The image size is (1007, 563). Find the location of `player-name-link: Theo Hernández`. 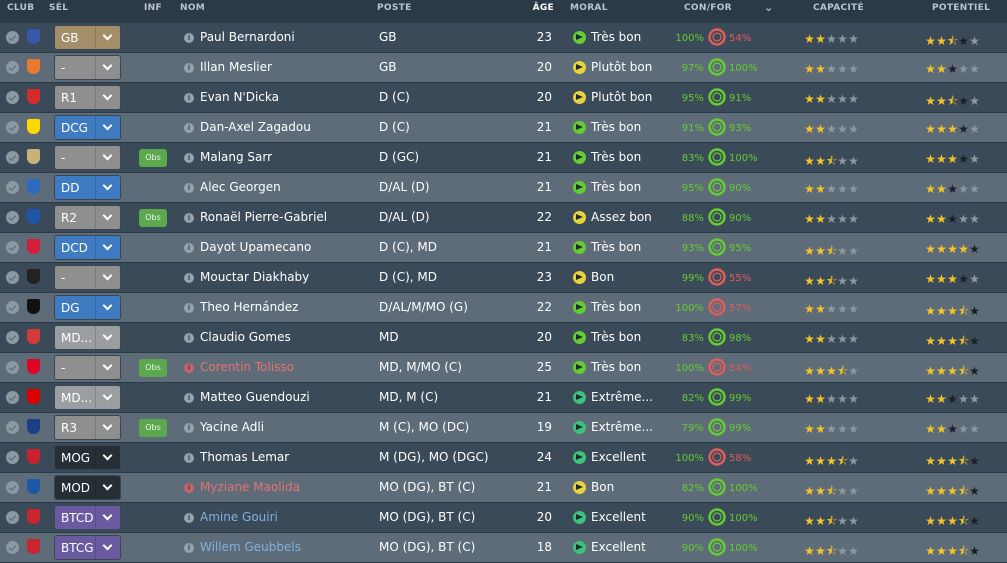

player-name-link: Theo Hernández is located at coordinates (249, 307).